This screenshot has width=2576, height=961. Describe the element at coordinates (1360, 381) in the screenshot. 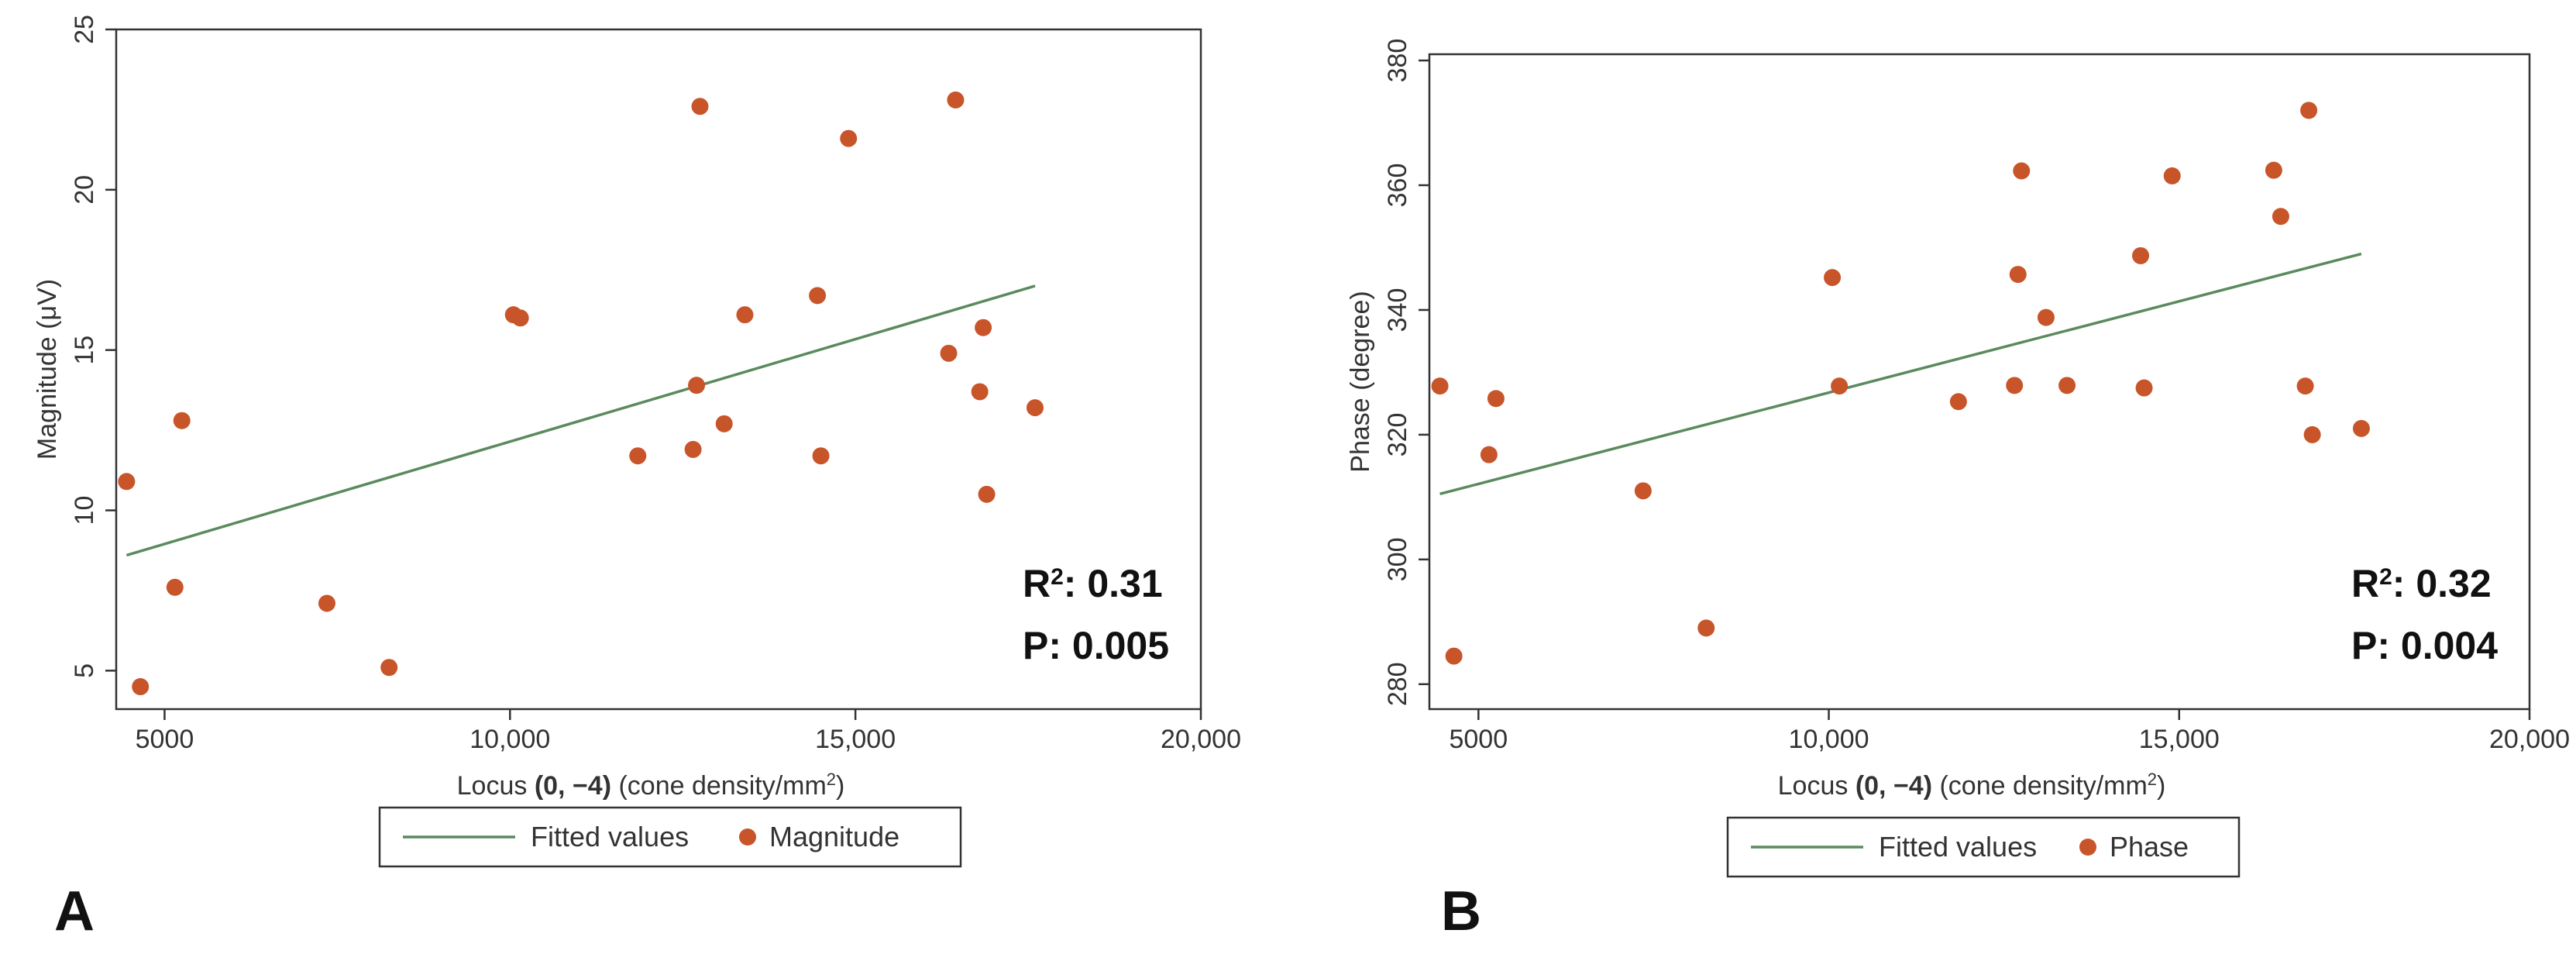

I see `y-axis-title: Phase (degree)` at that location.